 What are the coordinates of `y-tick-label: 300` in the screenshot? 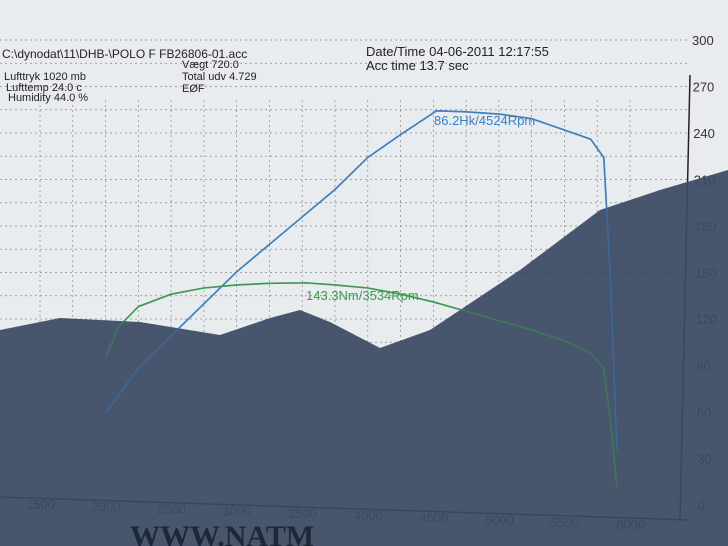 It's located at (703, 40).